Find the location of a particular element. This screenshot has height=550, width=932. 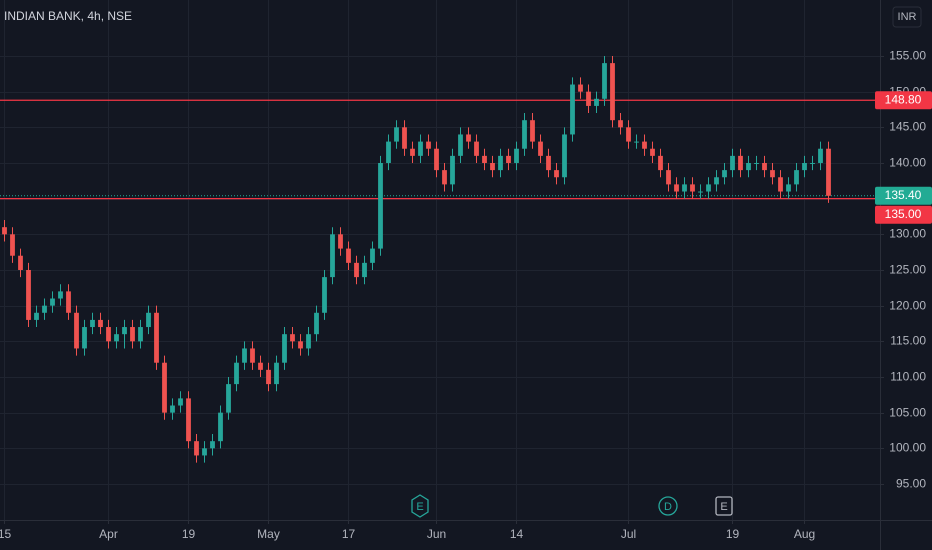

x-tick-label: Jul is located at coordinates (628, 534).